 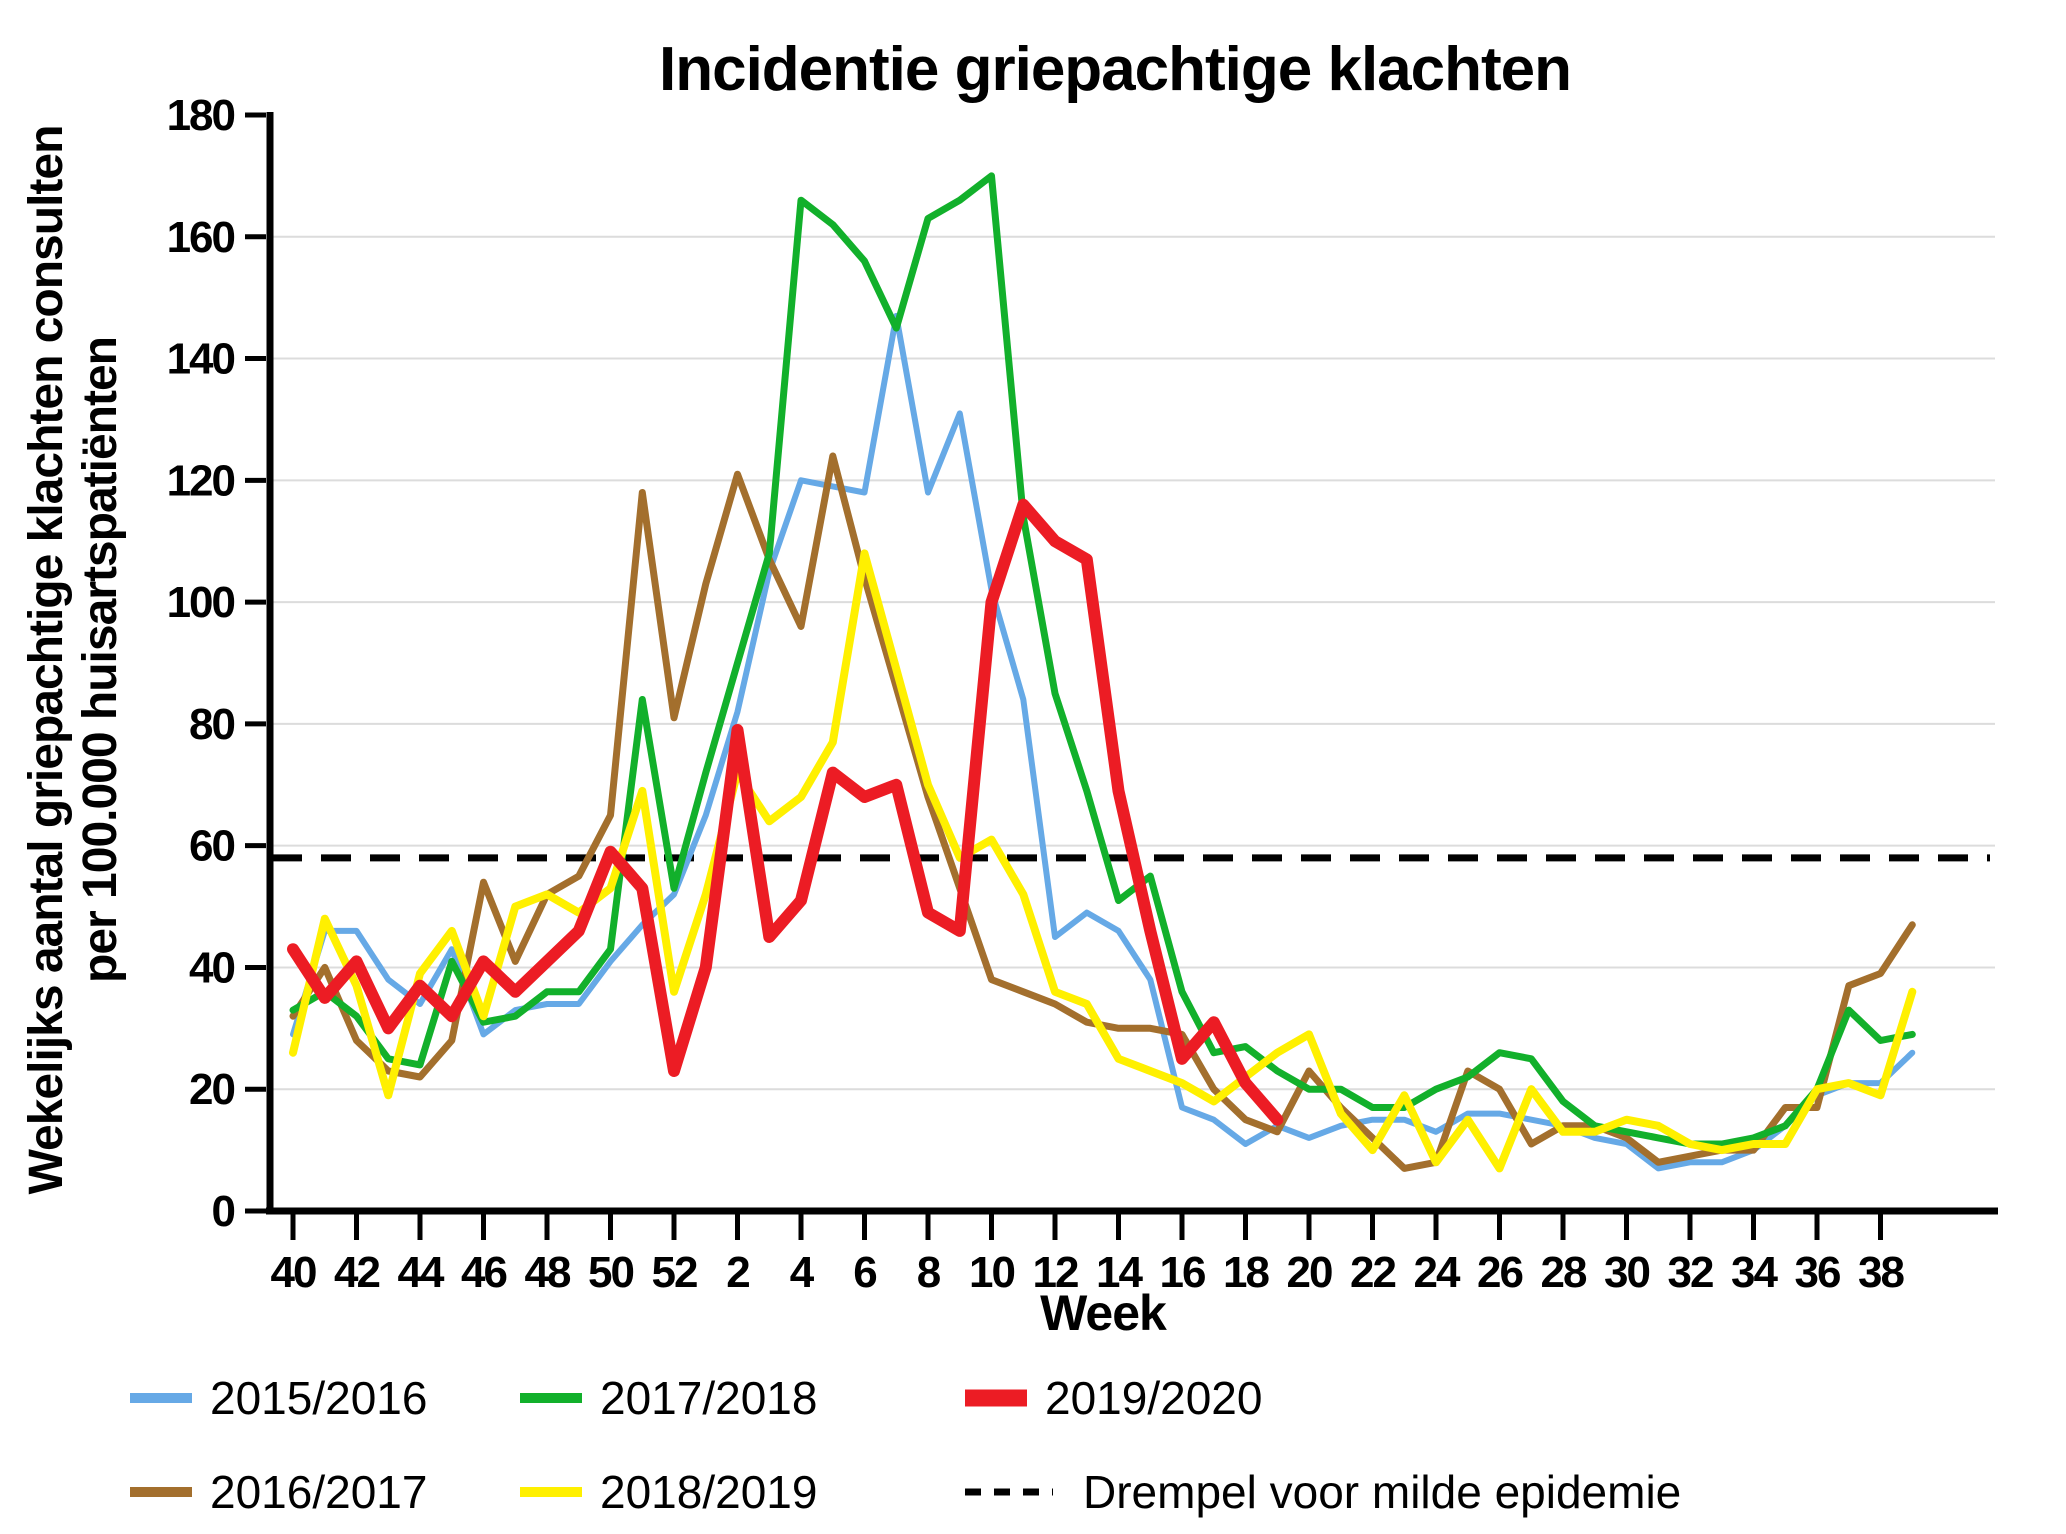 What do you see at coordinates (211, 724) in the screenshot?
I see `y-tick-label-80: 80` at bounding box center [211, 724].